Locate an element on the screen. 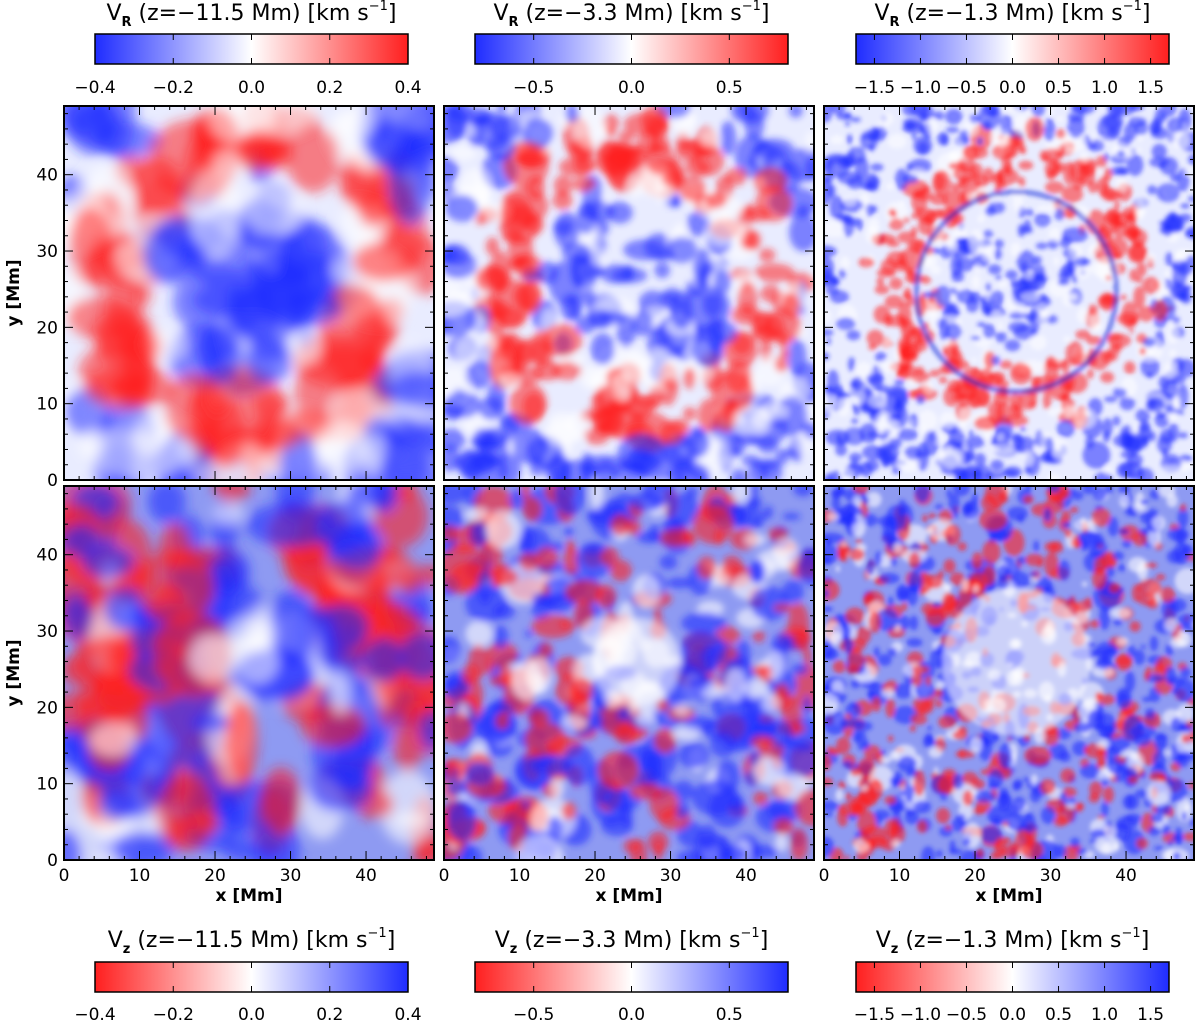 The height and width of the screenshot is (1025, 1200). colorbar-title: Vz (z=−11.5 Mm) [km s−1] is located at coordinates (252, 941).